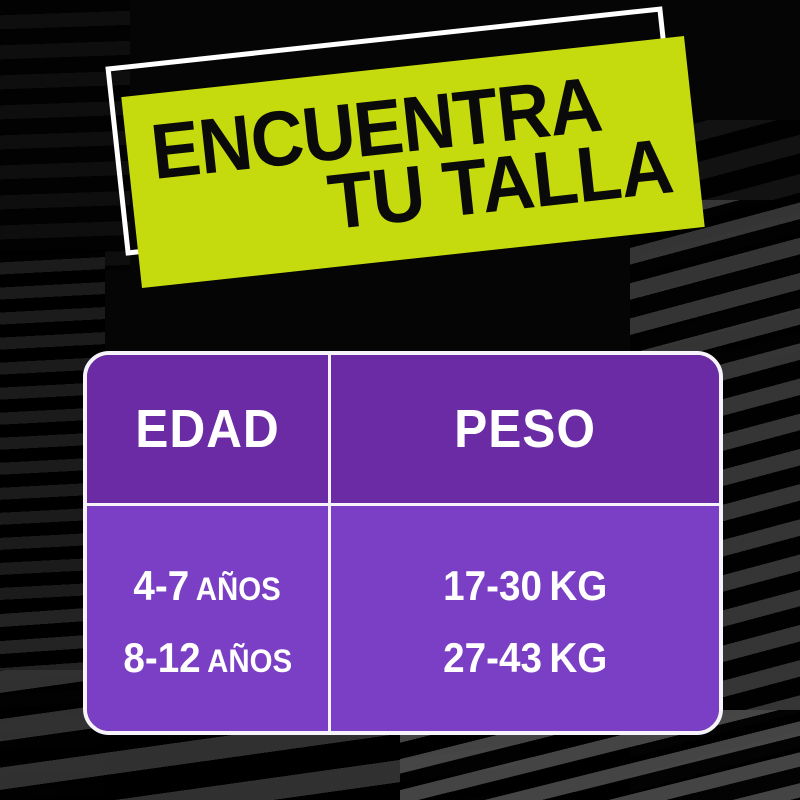 The height and width of the screenshot is (800, 800). I want to click on table-row: 27-43 KG, so click(525, 657).